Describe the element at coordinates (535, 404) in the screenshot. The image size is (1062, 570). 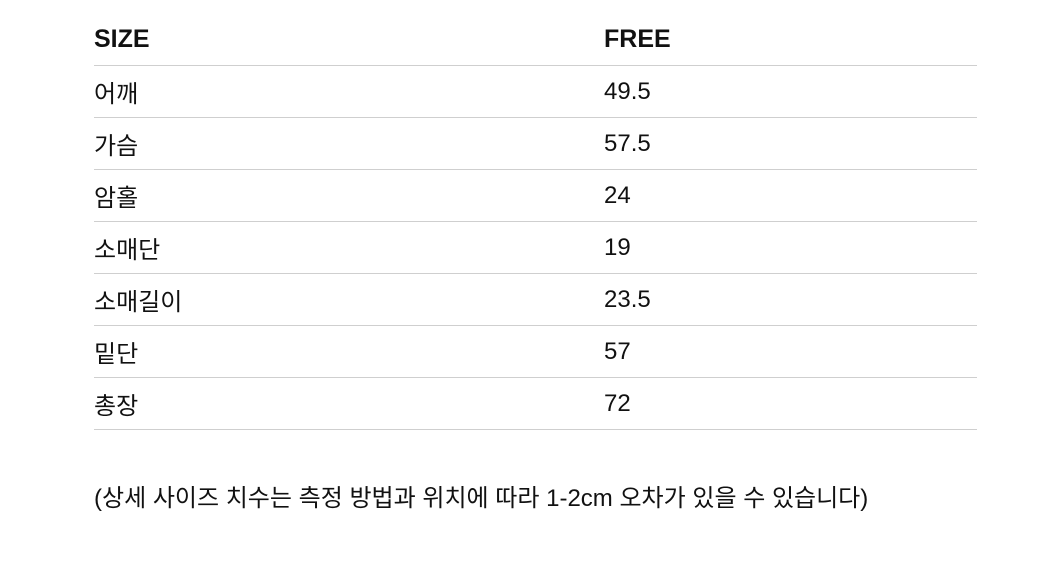
I see `table-row: 총장 72` at that location.